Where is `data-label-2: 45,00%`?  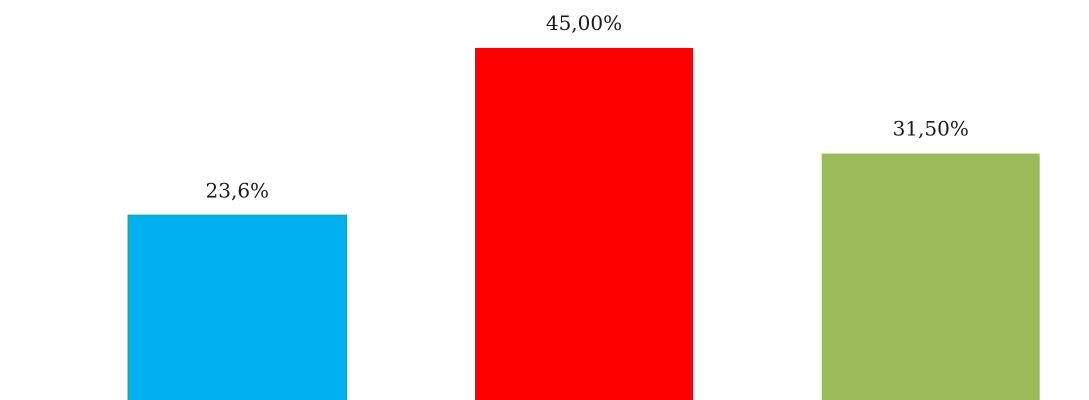
data-label-2: 45,00% is located at coordinates (584, 23).